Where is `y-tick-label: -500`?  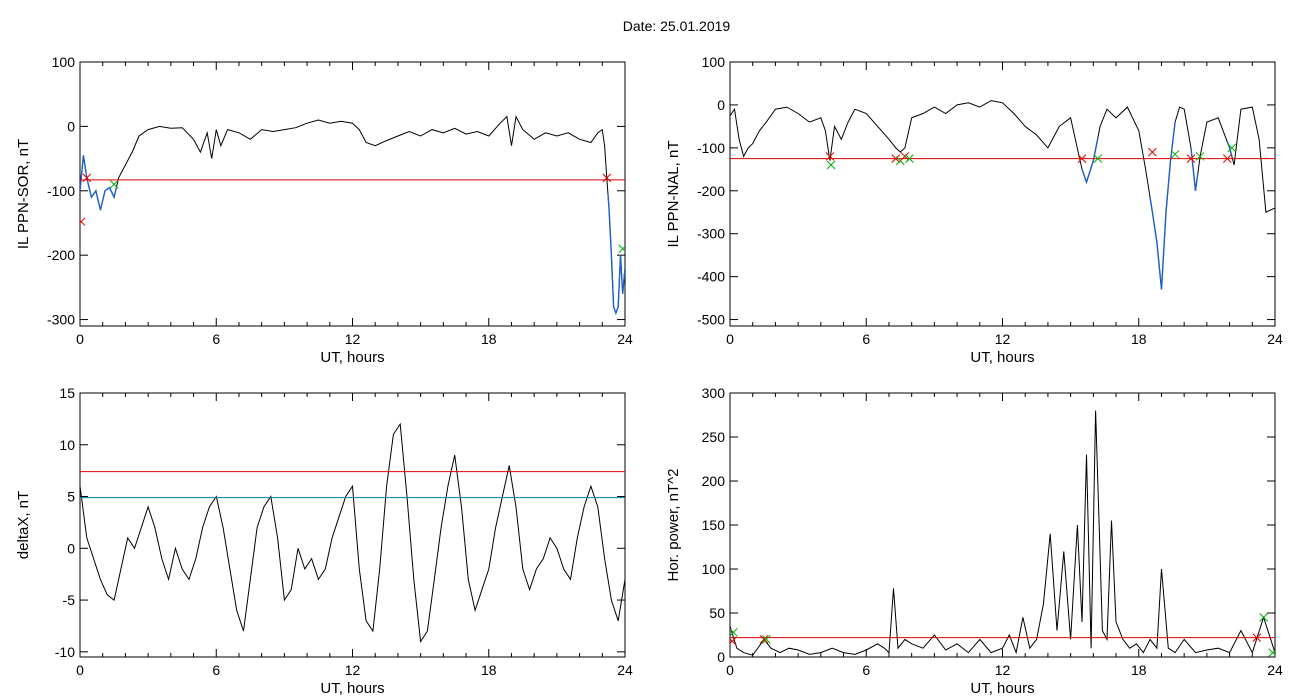
y-tick-label: -500 is located at coordinates (711, 320).